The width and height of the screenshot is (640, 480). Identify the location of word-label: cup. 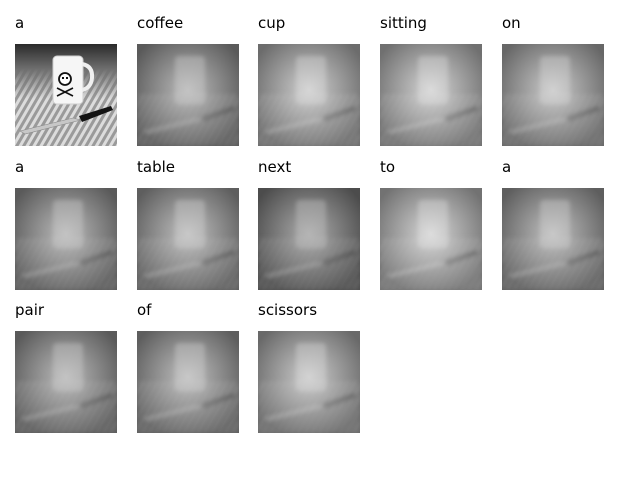
(272, 23).